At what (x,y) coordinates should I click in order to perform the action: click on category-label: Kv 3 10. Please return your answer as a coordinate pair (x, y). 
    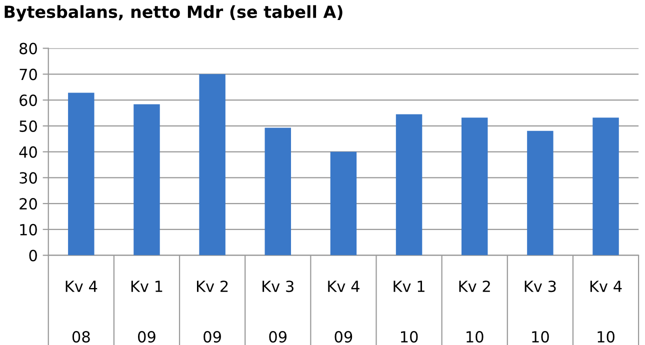
    Looking at the image, I should click on (540, 311).